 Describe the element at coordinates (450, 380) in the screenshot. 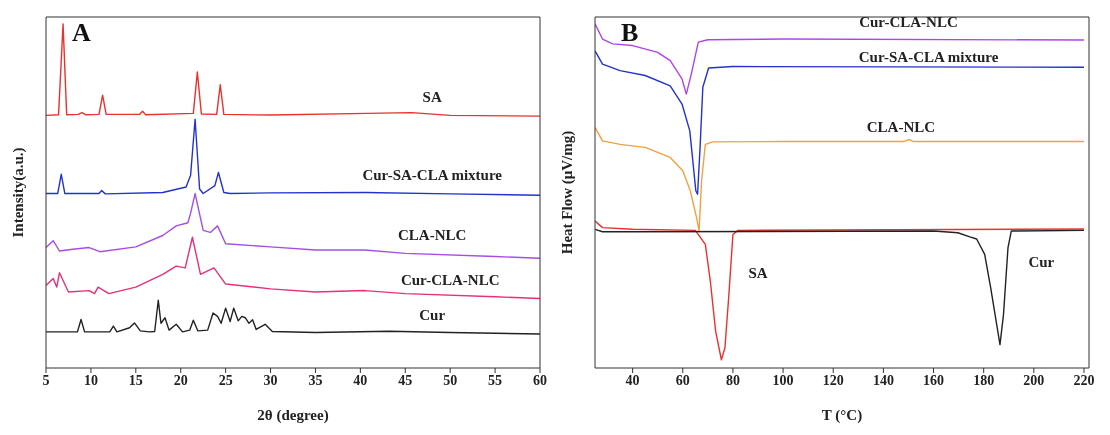

I see `x-tick-label: 50` at that location.